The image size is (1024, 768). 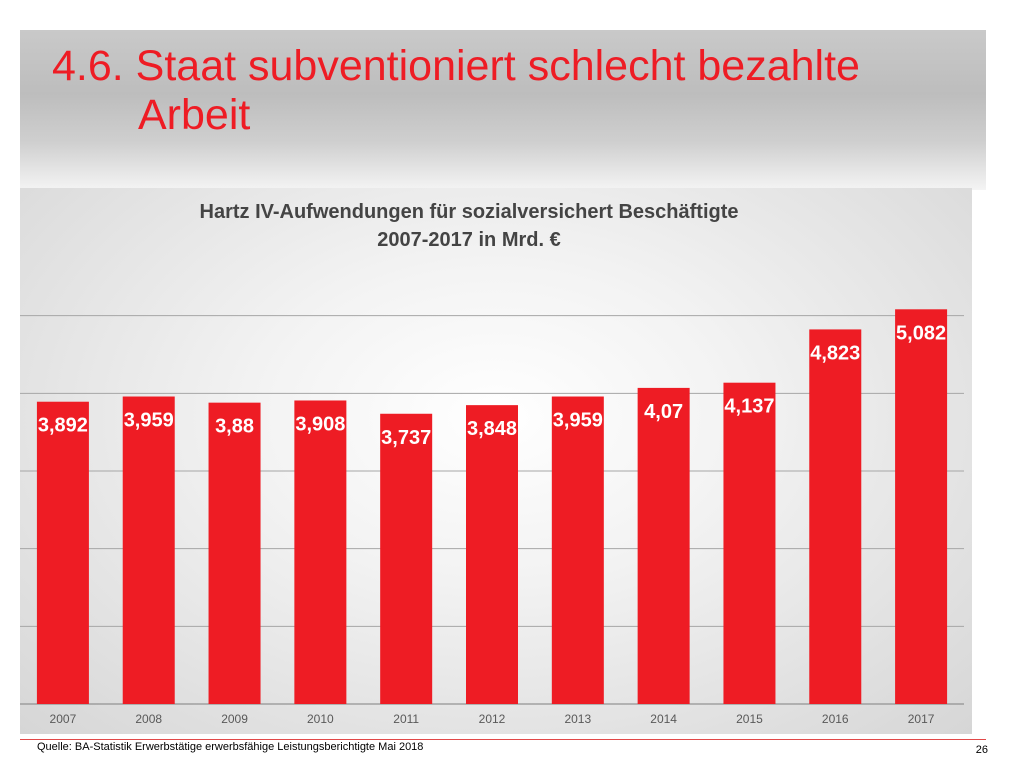 What do you see at coordinates (148, 550) in the screenshot?
I see `bar-2008` at bounding box center [148, 550].